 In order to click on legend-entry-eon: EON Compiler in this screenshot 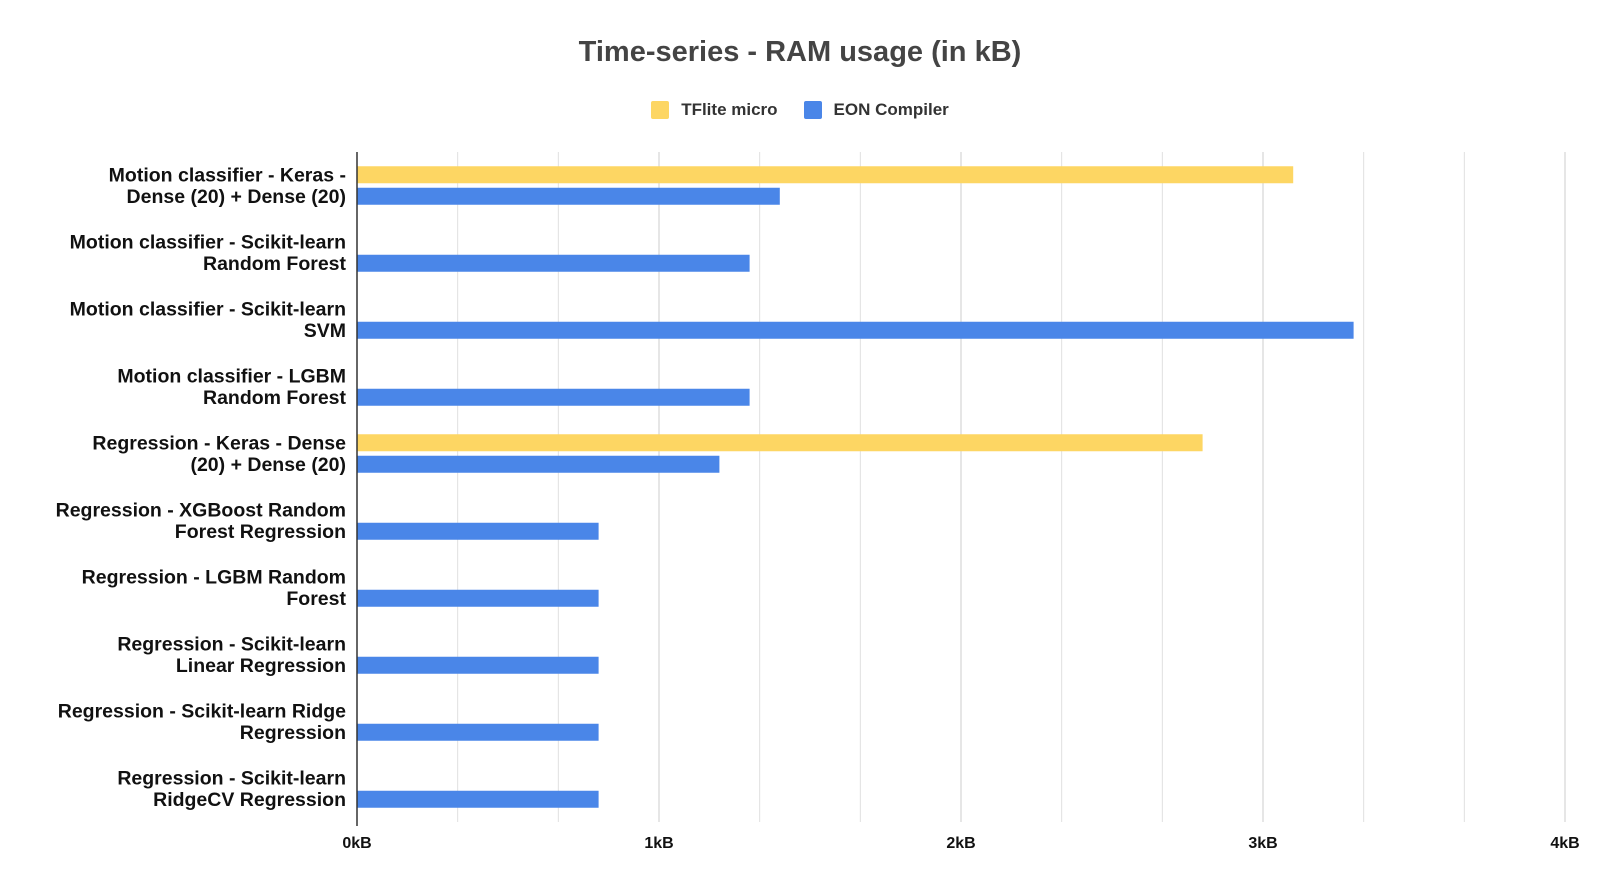, I will do `click(876, 110)`.